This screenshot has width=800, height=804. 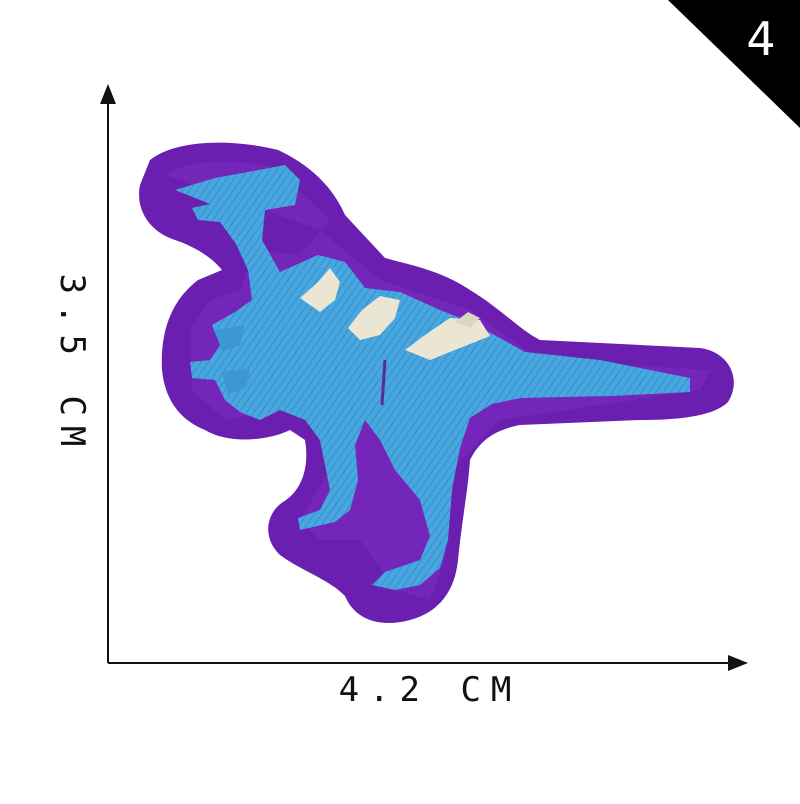 What do you see at coordinates (734, 64) in the screenshot?
I see `corner-badge-triangle` at bounding box center [734, 64].